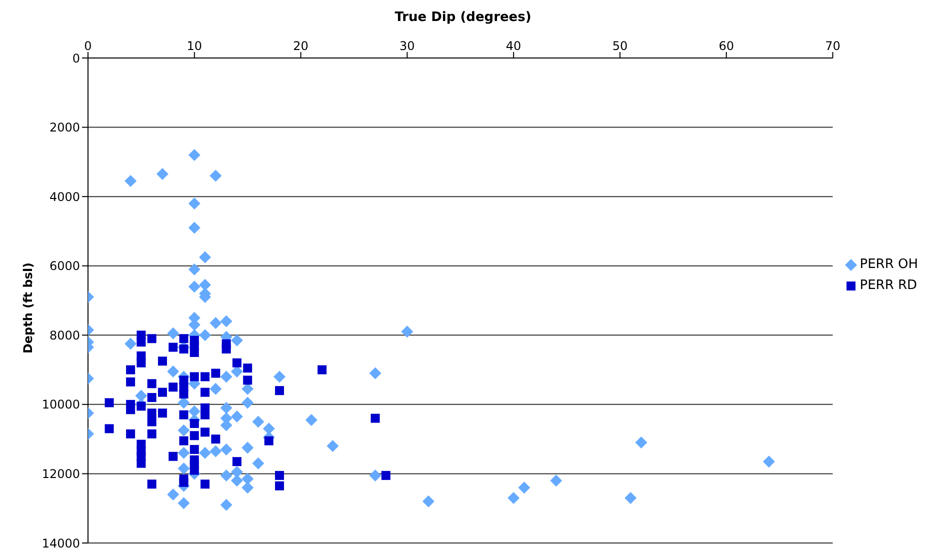  What do you see at coordinates (64, 335) in the screenshot?
I see `y-tick-label: 8000` at bounding box center [64, 335].